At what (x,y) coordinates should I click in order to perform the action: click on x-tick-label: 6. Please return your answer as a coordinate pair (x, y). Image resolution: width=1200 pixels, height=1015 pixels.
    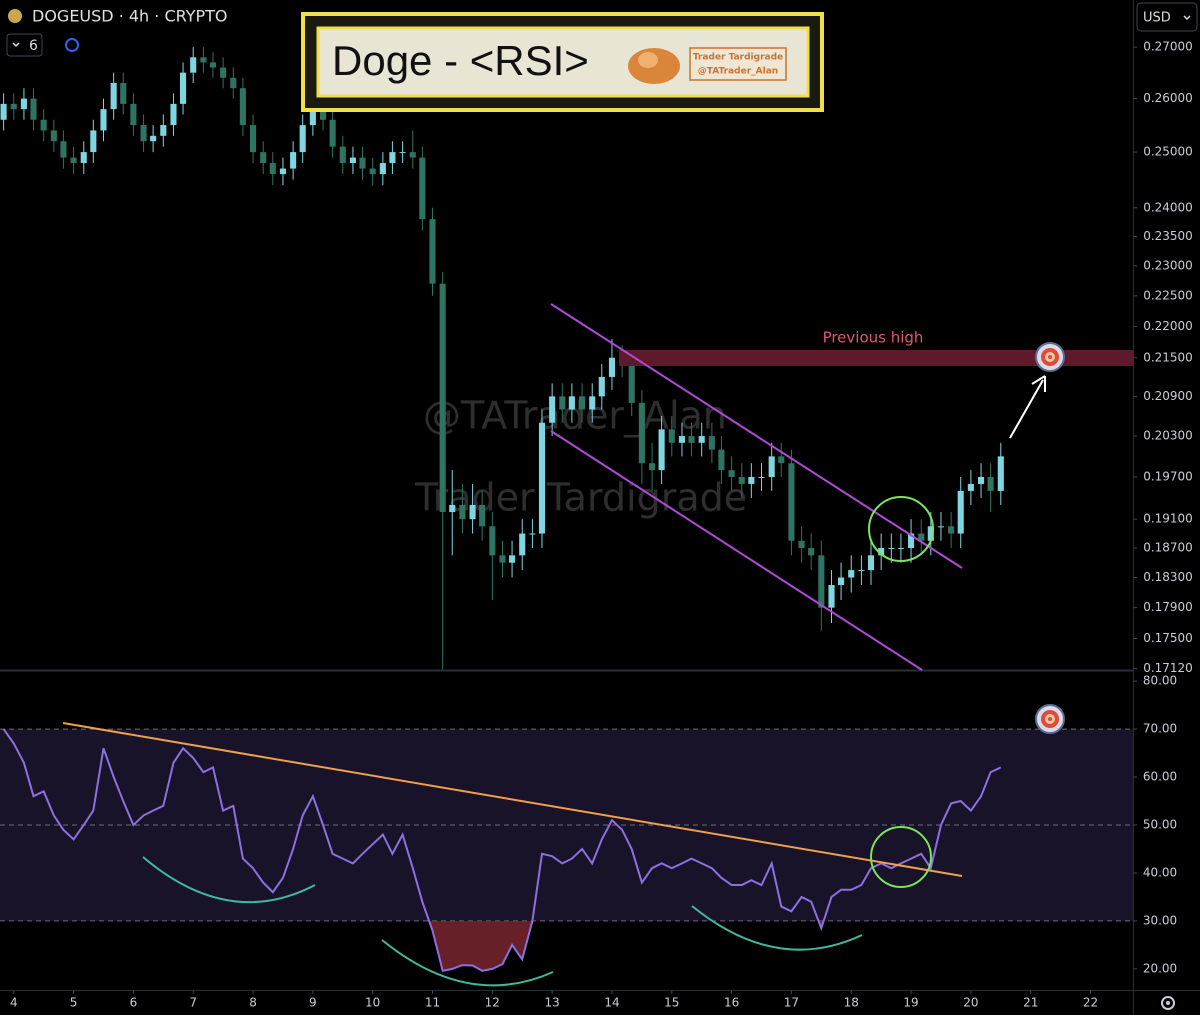
    Looking at the image, I should click on (134, 1003).